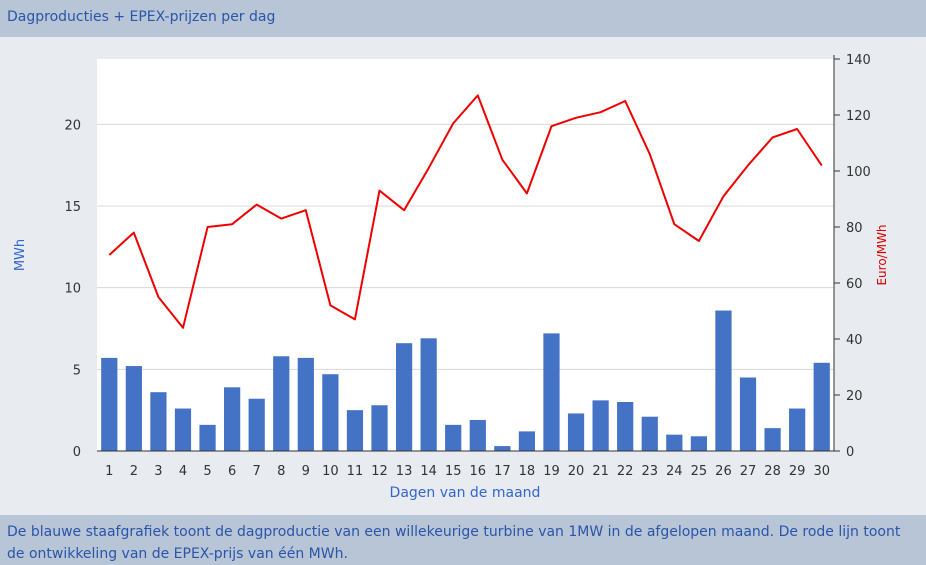 This screenshot has width=926, height=565. Describe the element at coordinates (478, 471) in the screenshot. I see `x-tick-label: 16` at that location.